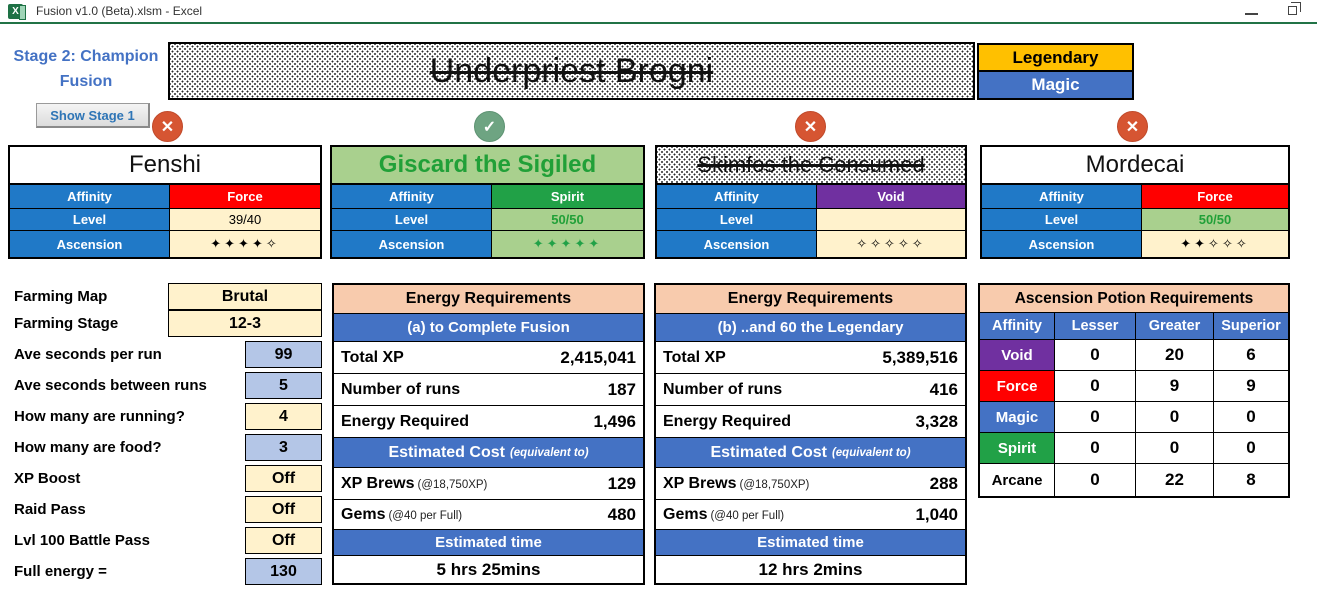 The height and width of the screenshot is (616, 1317). What do you see at coordinates (747, 515) in the screenshot?
I see `gems-note: (@40 per Full)` at bounding box center [747, 515].